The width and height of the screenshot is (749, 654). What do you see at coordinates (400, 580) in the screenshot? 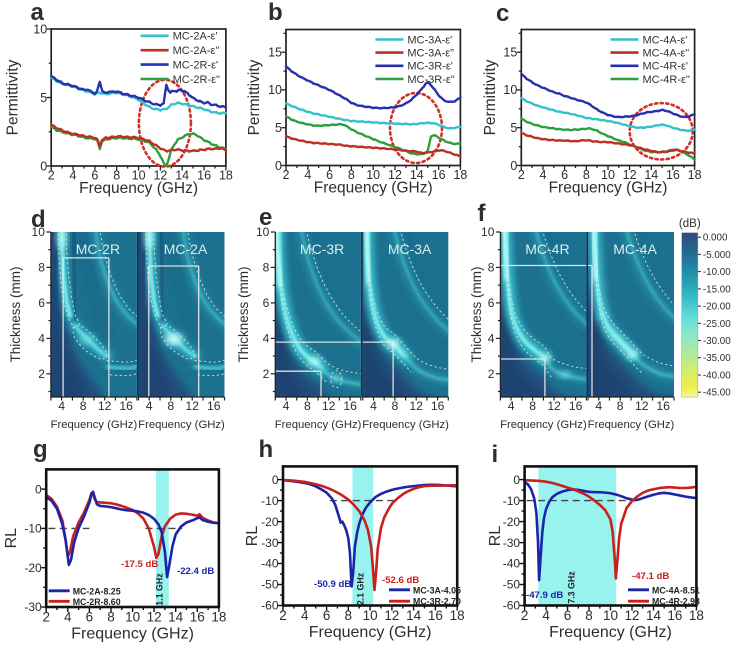
I see `svg-text: -52.6 dB` at bounding box center [400, 580].